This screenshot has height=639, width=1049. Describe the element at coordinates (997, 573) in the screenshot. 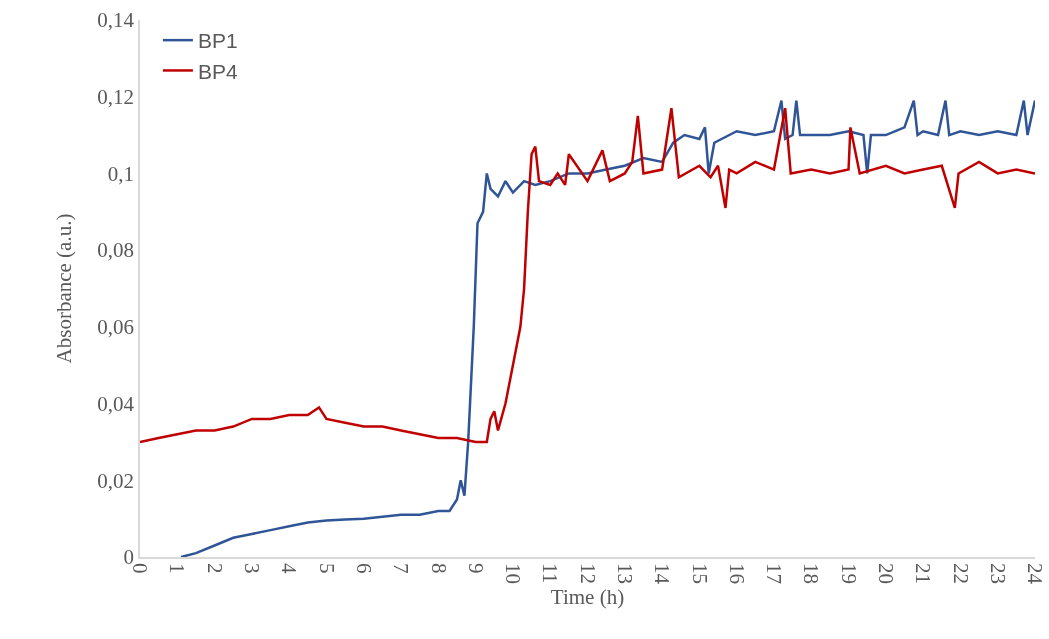

I see `x-tick-label: 23` at that location.